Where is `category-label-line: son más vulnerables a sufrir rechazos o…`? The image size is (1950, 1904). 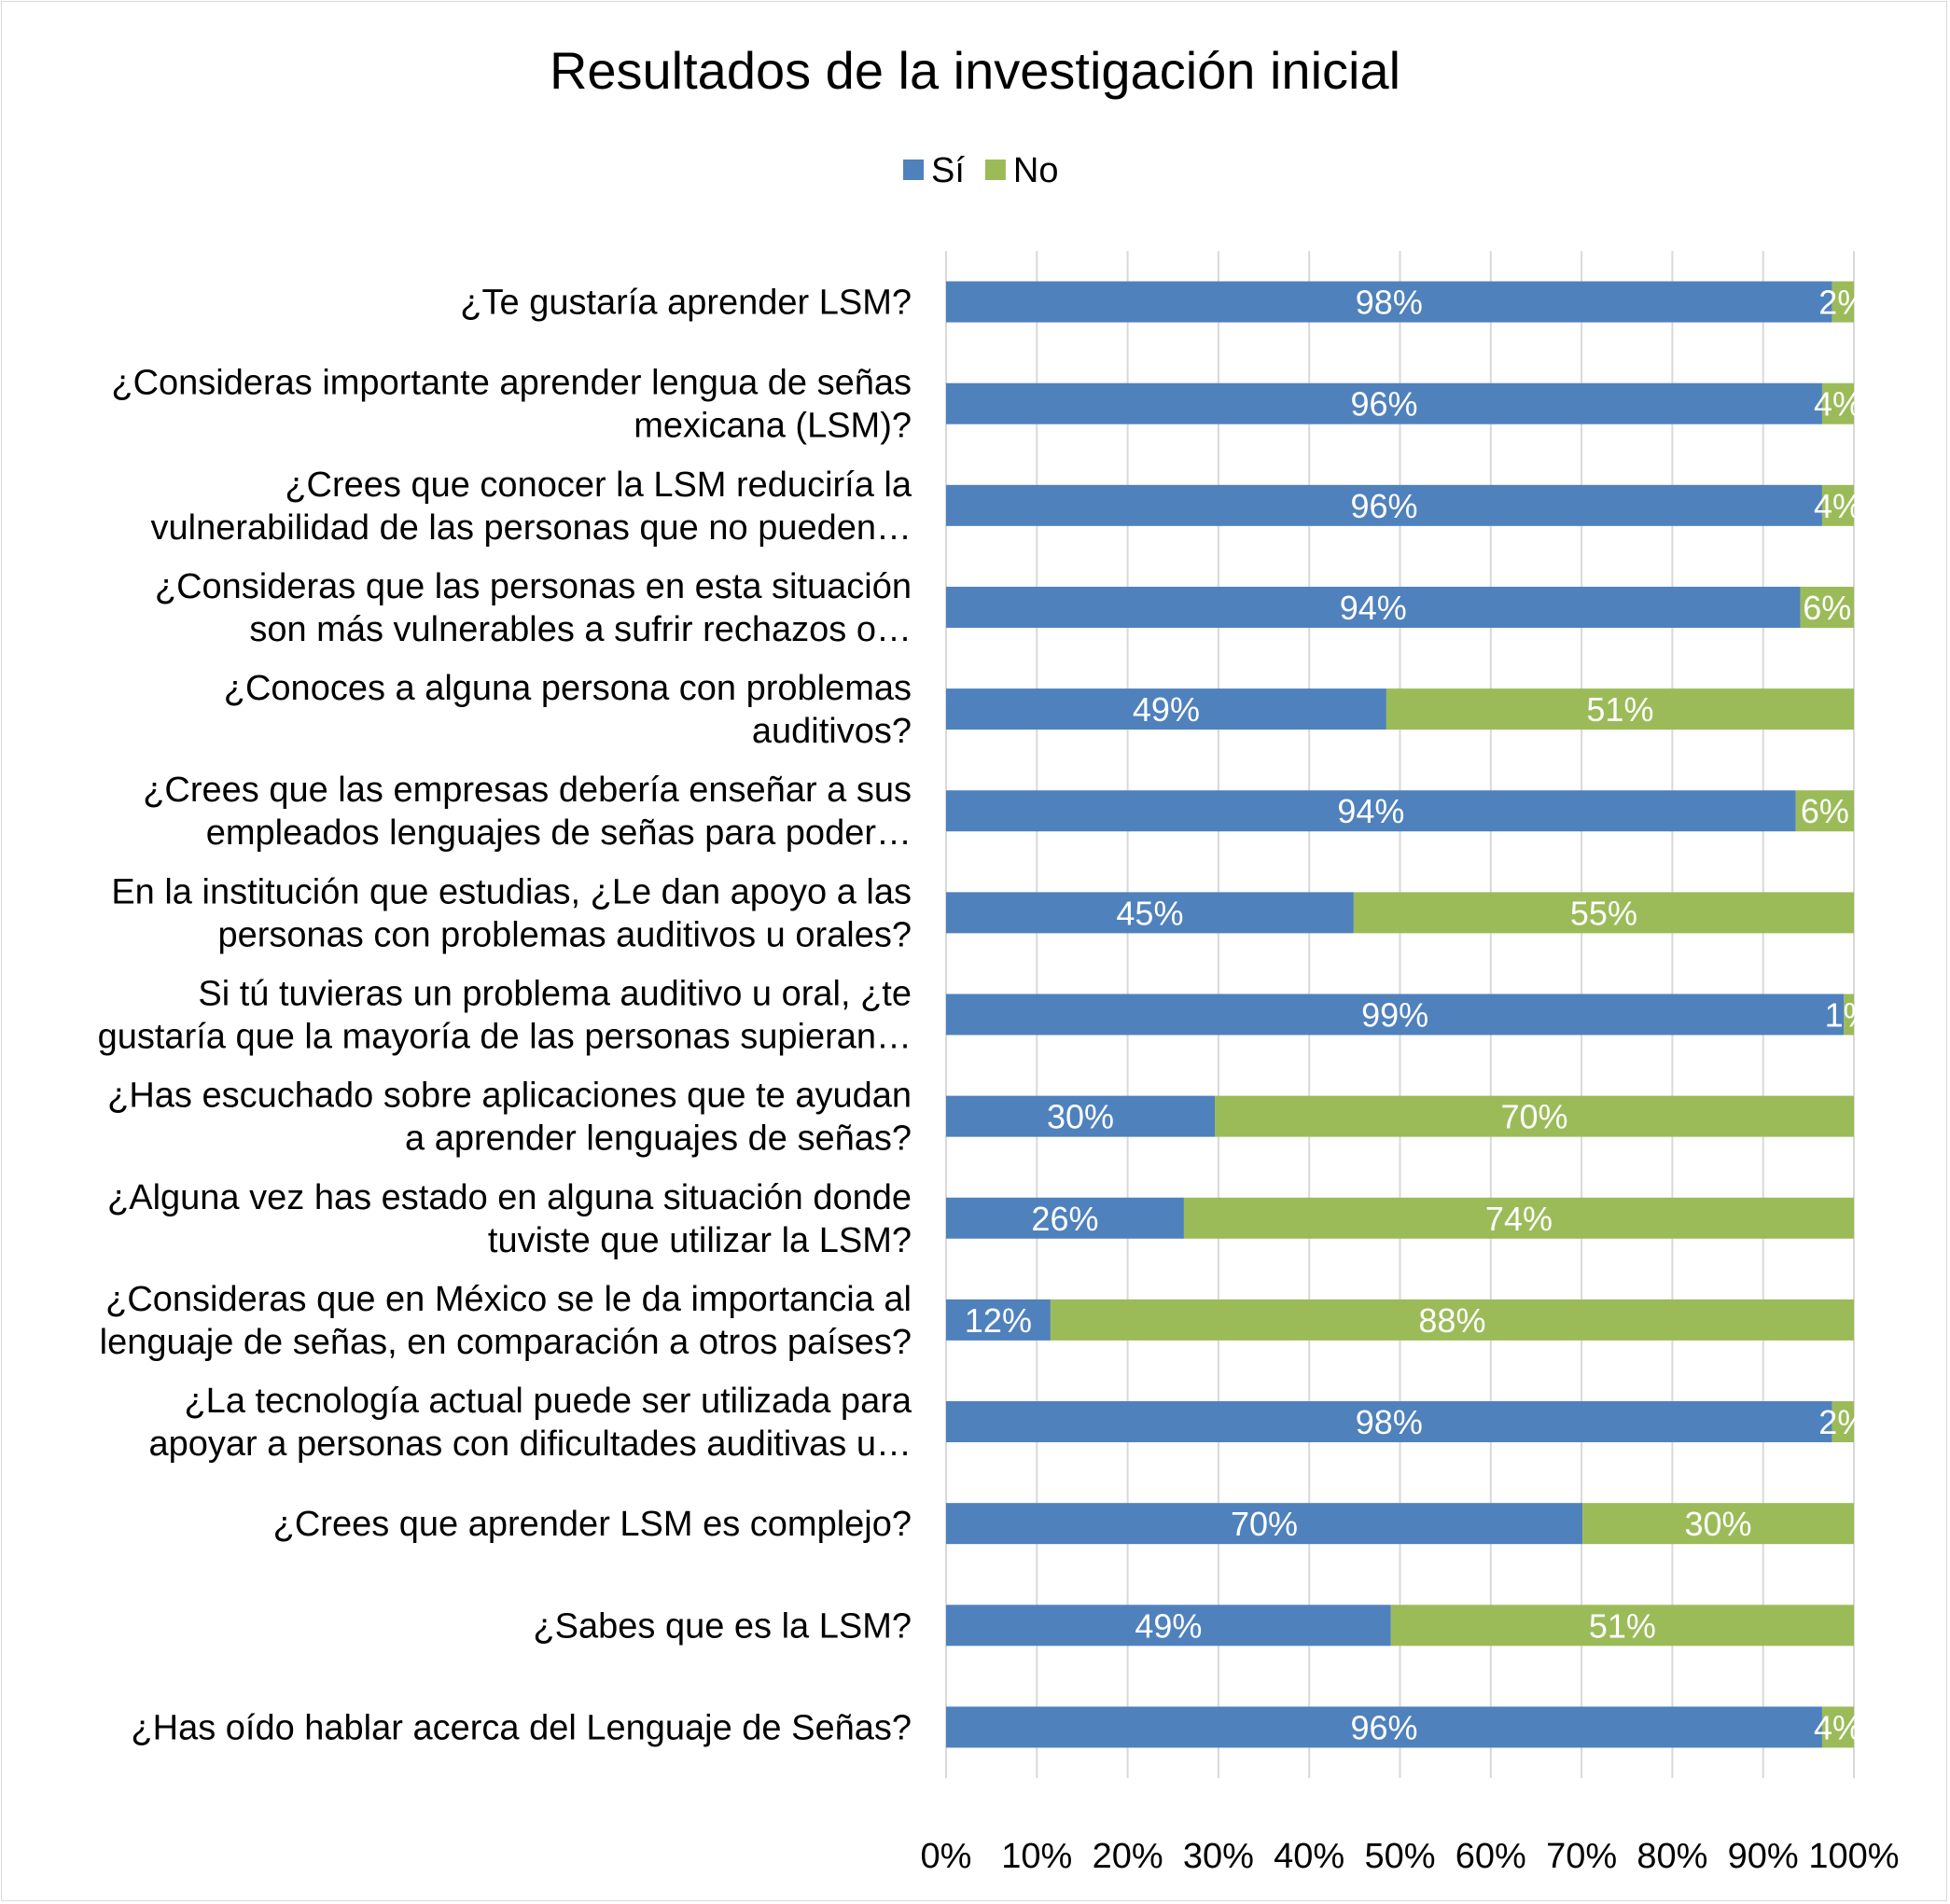
category-label-line: son más vulnerables a sufrir rechazos o… is located at coordinates (580, 629).